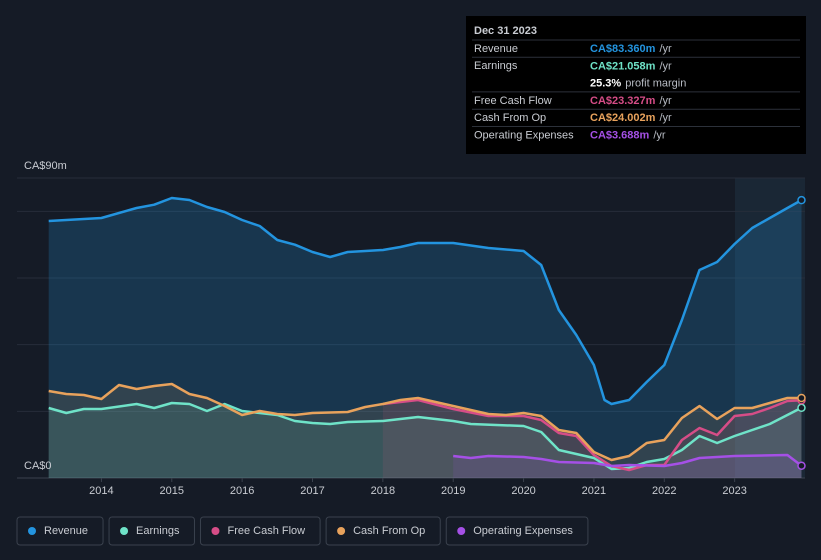 Image resolution: width=821 pixels, height=560 pixels. I want to click on legend-label: Revenue, so click(66, 531).